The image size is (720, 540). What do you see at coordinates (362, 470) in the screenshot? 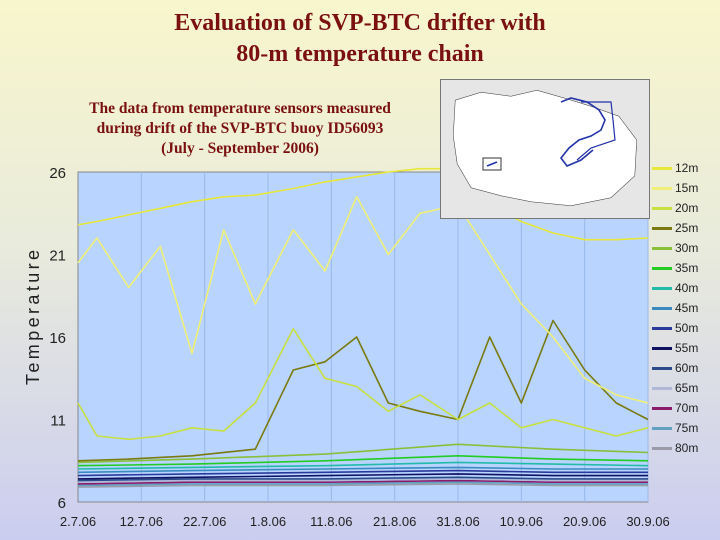
I see `series-line-45m` at bounding box center [362, 470].